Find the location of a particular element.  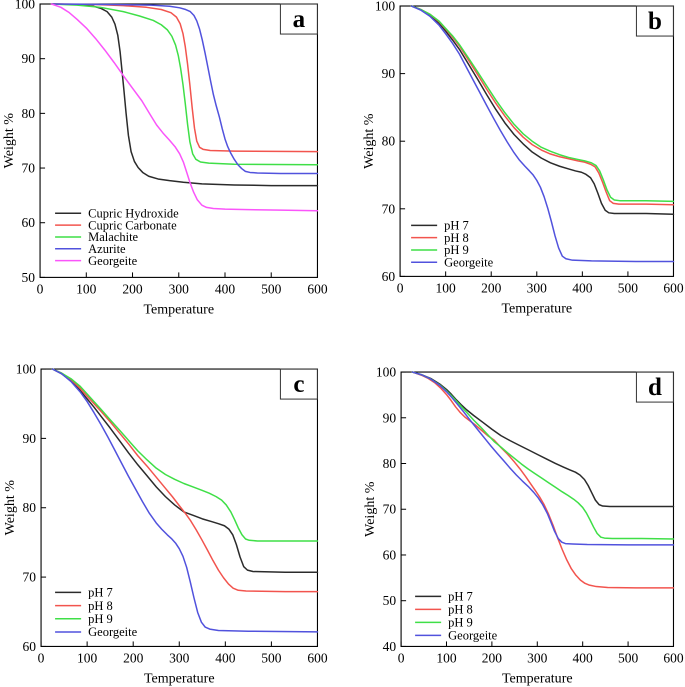

series-line-georgeite is located at coordinates (542, 458).